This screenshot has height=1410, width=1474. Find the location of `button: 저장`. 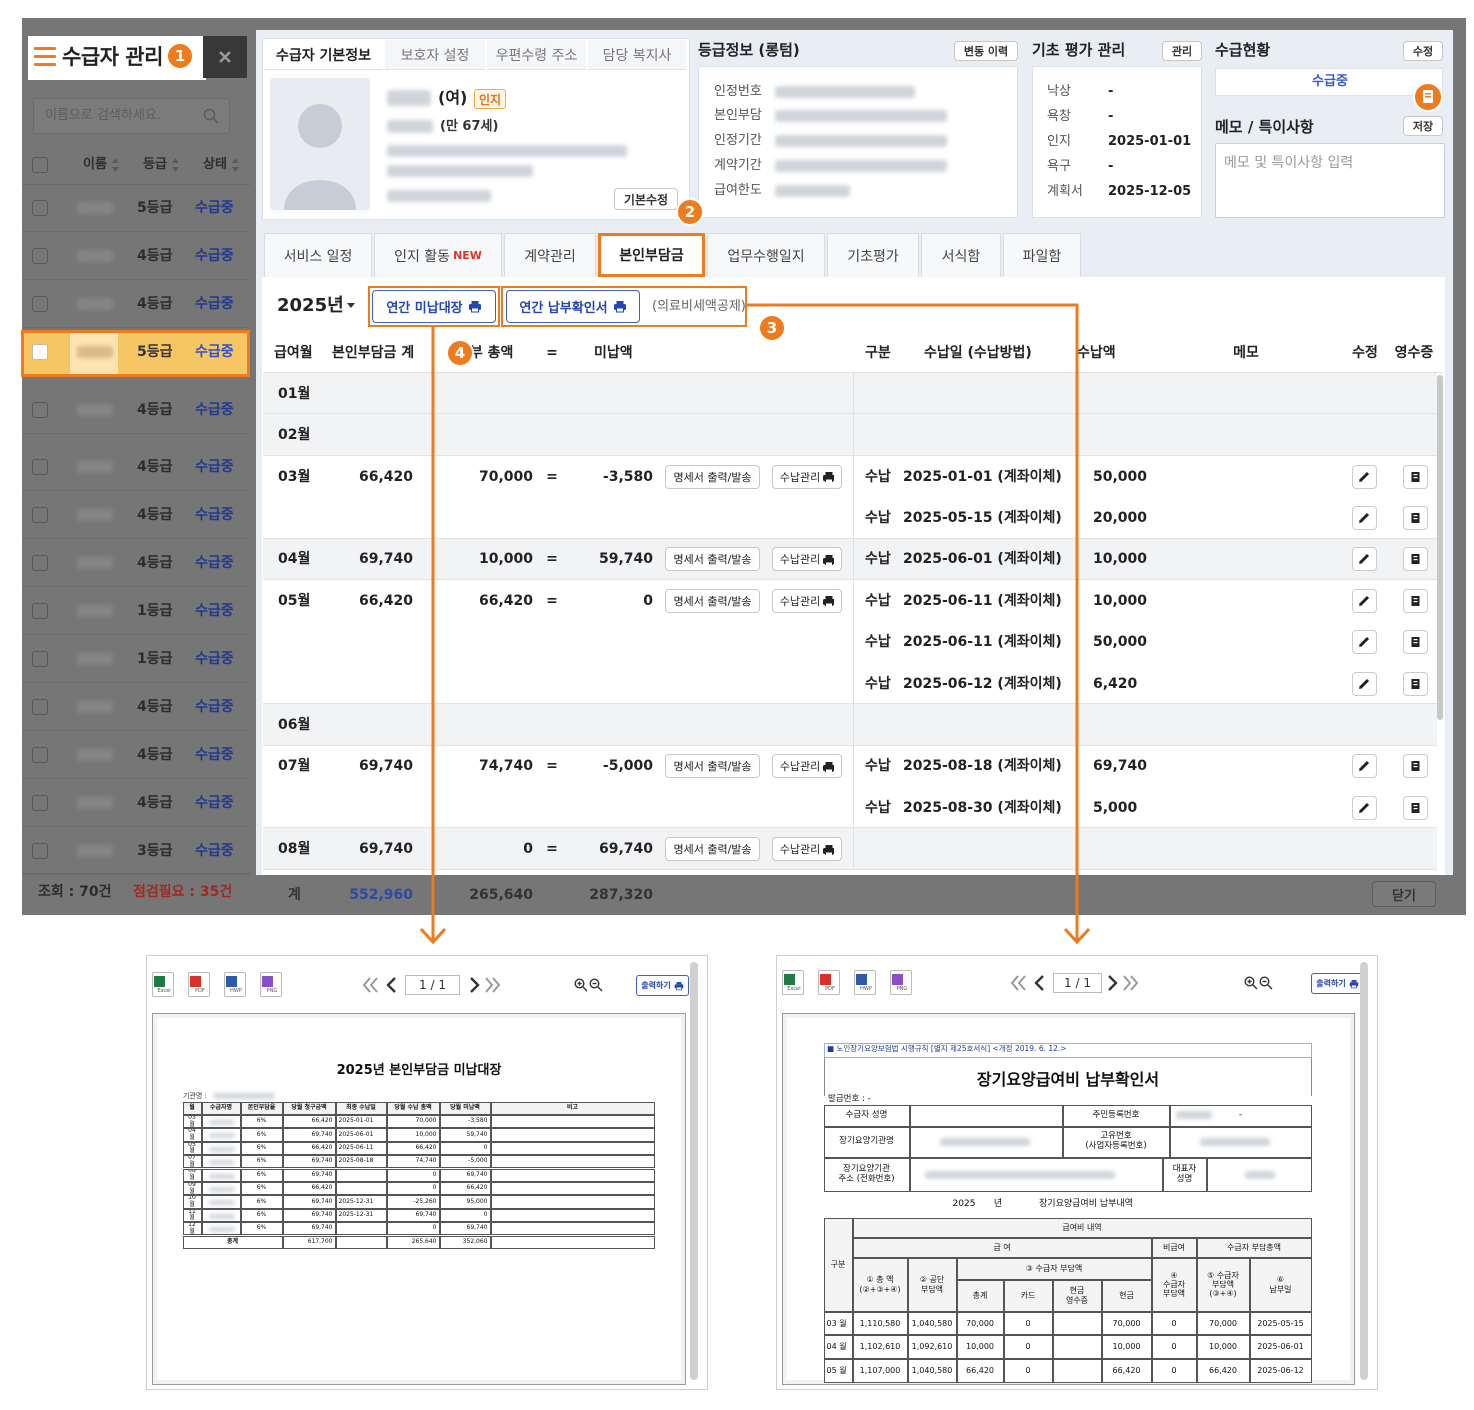

button: 저장 is located at coordinates (1423, 126).